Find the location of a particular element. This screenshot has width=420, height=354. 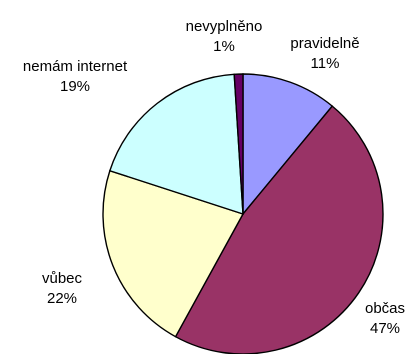

slice-value-label: 11% is located at coordinates (325, 63).